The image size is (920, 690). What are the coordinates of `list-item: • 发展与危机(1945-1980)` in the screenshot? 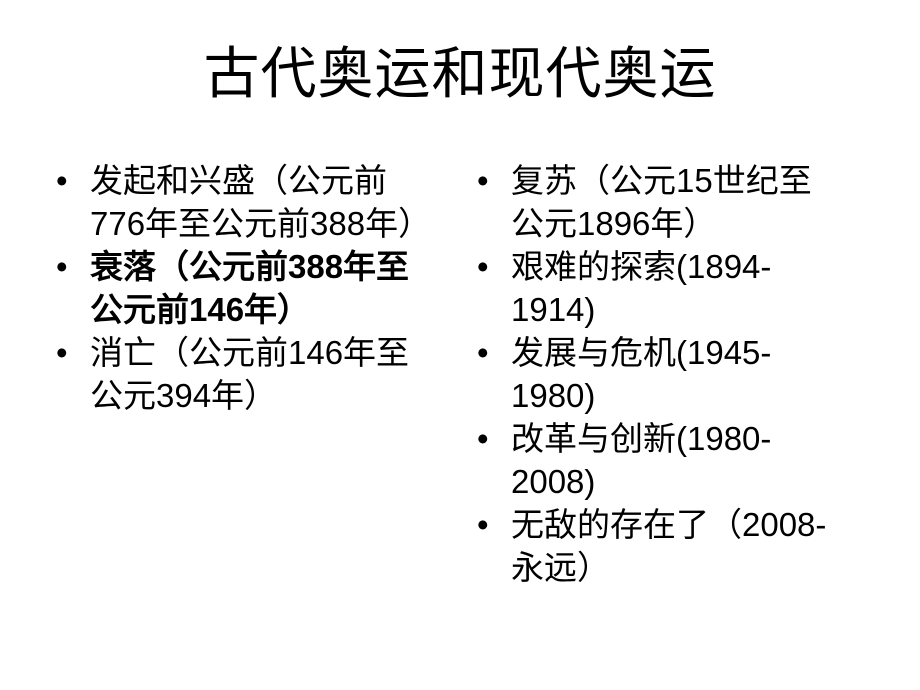 It's located at (654, 374).